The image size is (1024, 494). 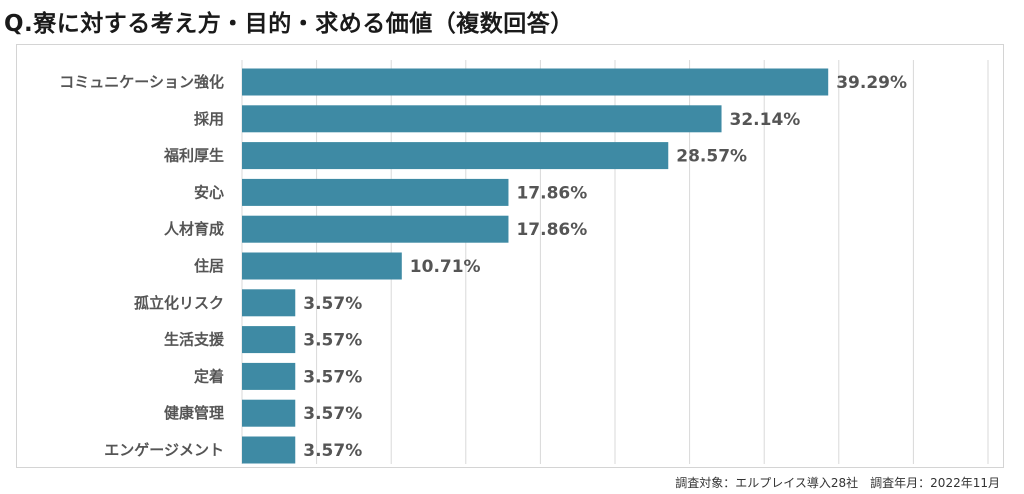 I want to click on category-label: 住居, so click(x=209, y=266).